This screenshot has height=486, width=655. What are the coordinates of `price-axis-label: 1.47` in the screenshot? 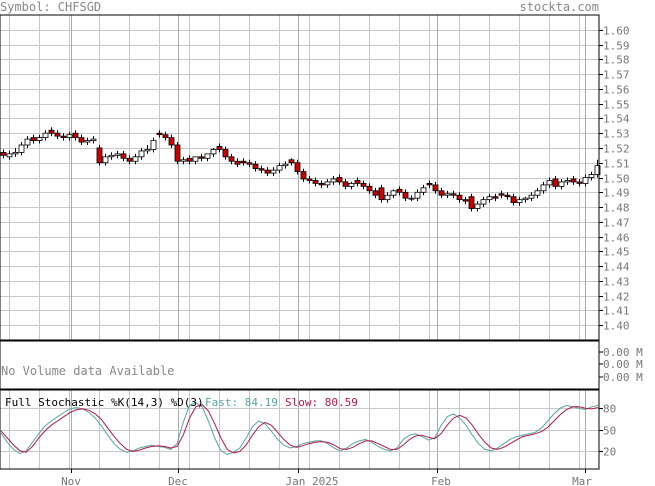 It's located at (616, 223).